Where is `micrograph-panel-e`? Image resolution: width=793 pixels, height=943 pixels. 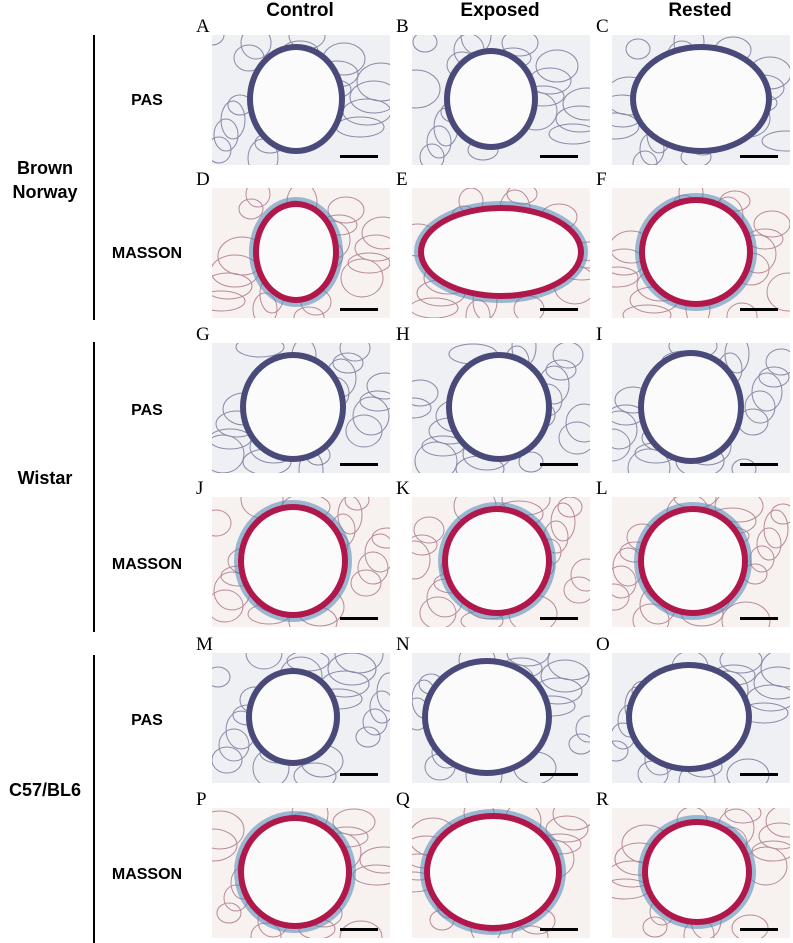 micrograph-panel-e is located at coordinates (501, 253).